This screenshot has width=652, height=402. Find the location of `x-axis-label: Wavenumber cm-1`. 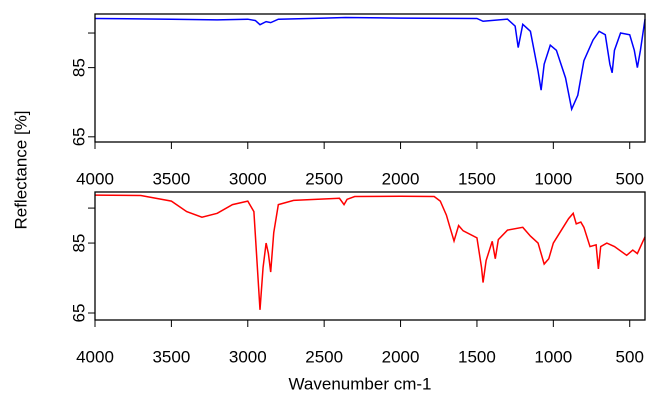

x-axis-label: Wavenumber cm-1 is located at coordinates (360, 383).